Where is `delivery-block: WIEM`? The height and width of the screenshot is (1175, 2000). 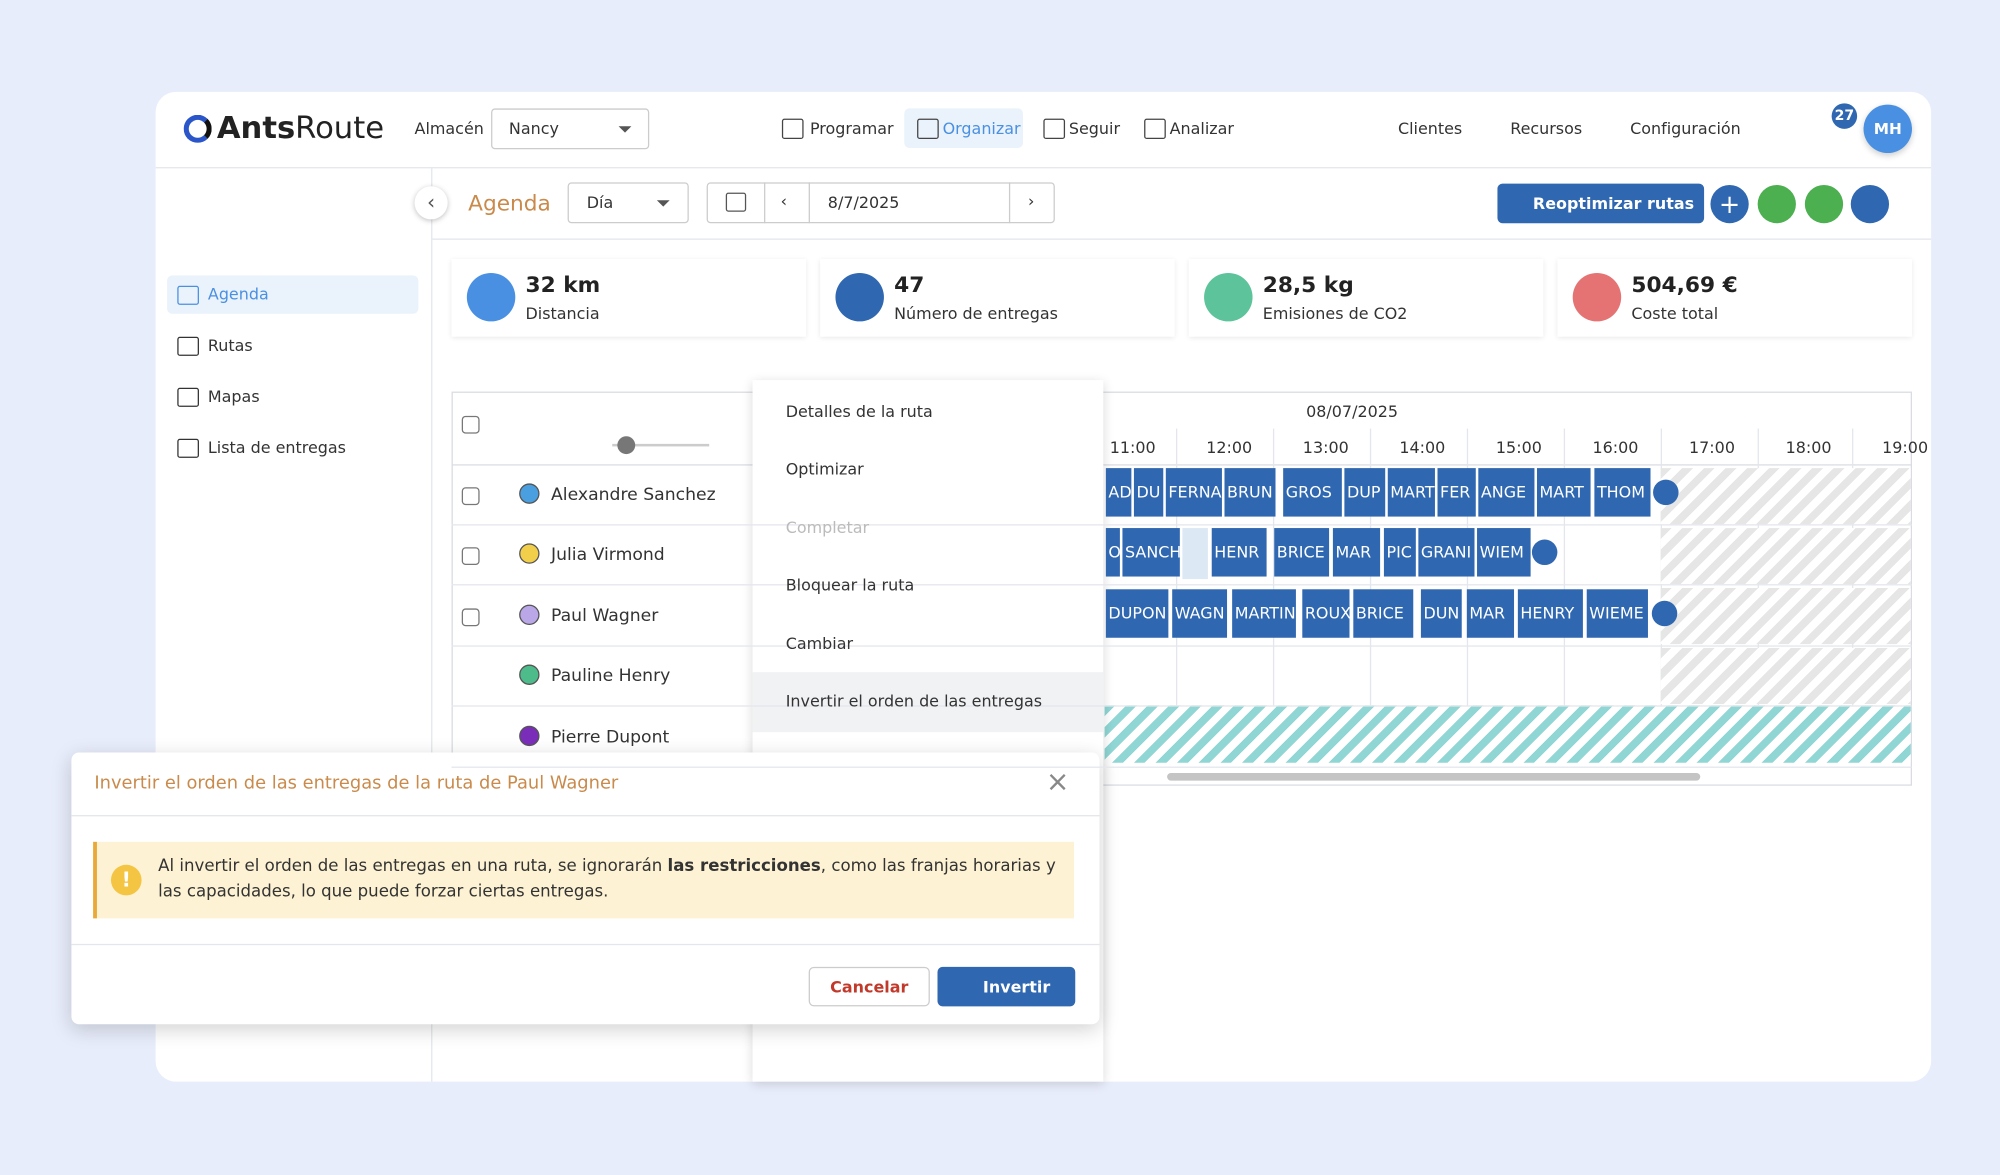
delivery-block: WIEM is located at coordinates (1504, 553).